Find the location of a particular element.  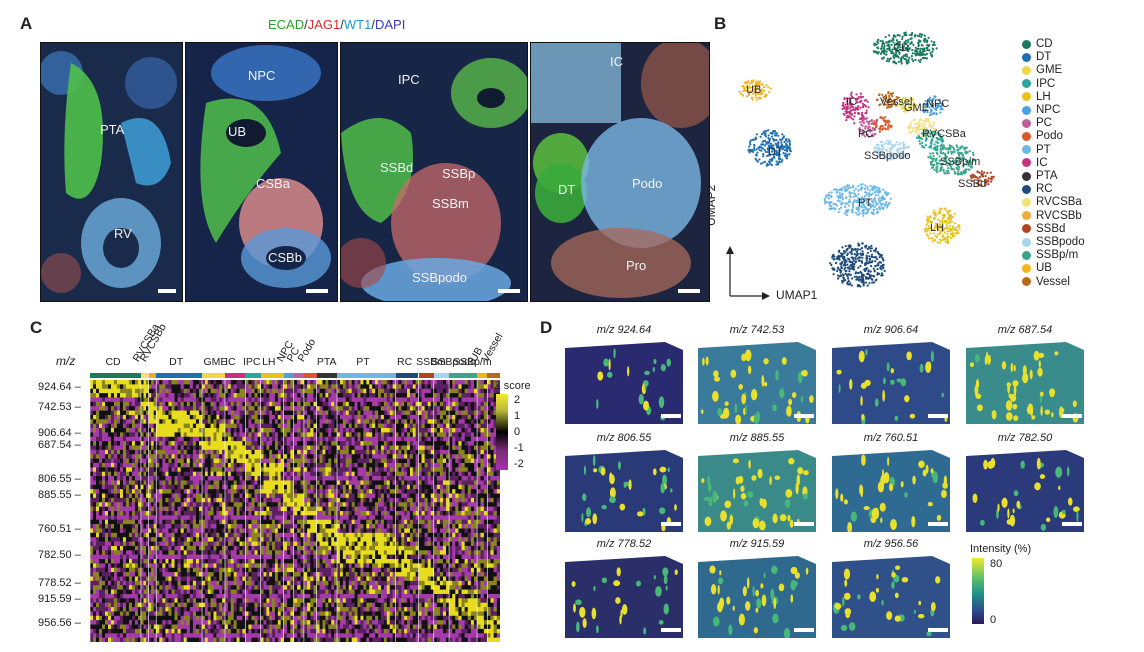

column-color-cd is located at coordinates (115, 375).